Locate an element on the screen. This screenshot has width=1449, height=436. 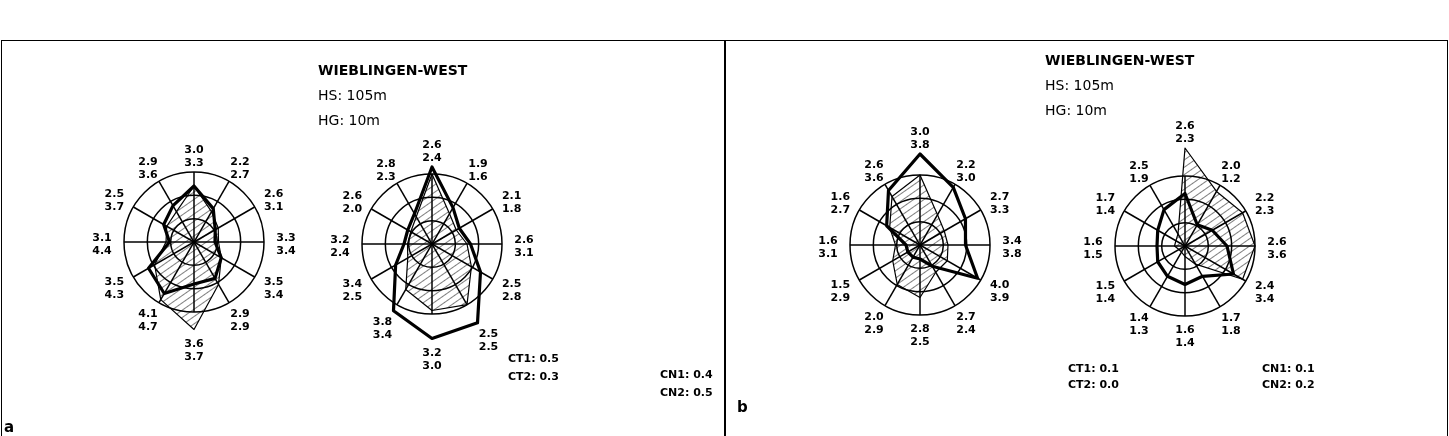
spoke-label: 2.0 1.2 is located at coordinates (1231, 171).